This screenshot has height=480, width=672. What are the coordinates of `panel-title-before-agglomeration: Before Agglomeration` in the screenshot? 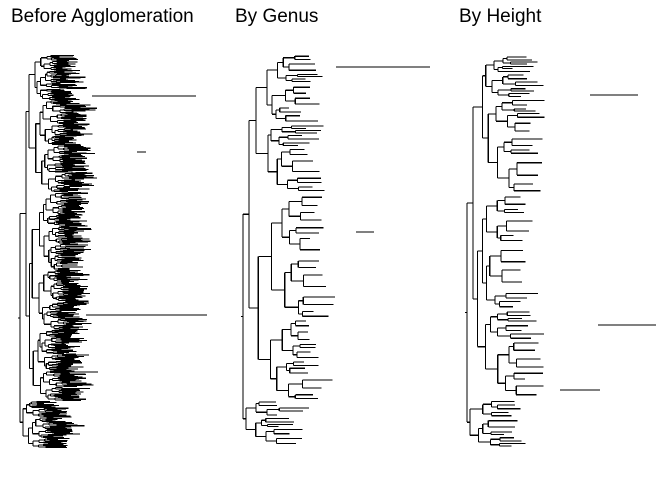 It's located at (102, 16).